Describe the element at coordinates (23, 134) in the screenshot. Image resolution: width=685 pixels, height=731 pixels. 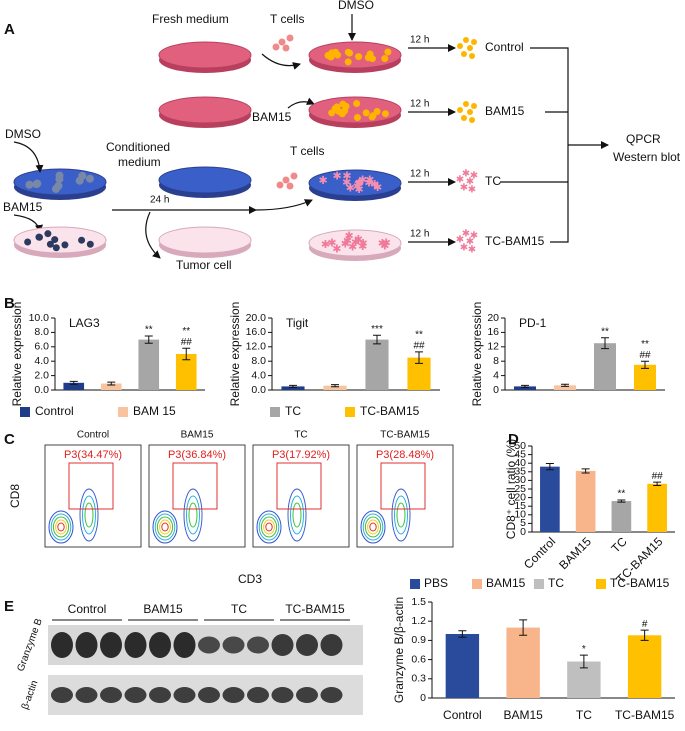
I see `label: DMSO` at that location.